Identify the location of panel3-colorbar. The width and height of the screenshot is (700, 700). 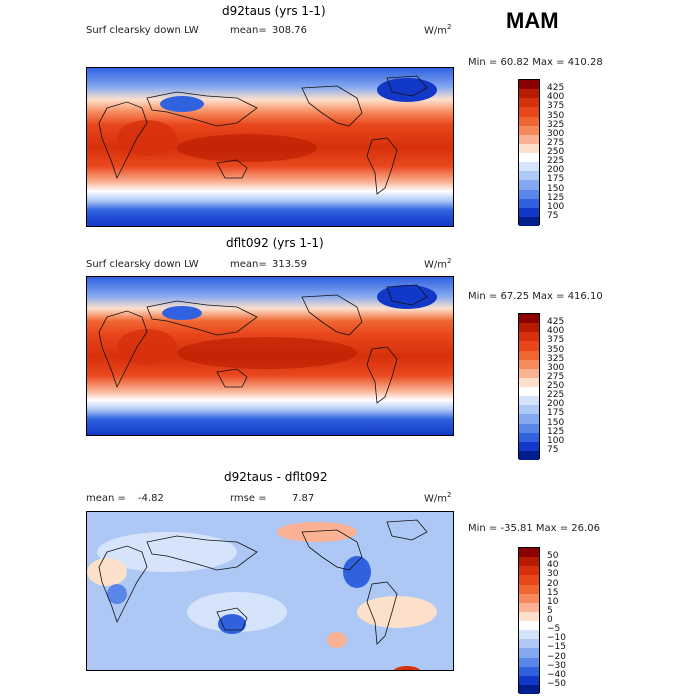
(529, 620).